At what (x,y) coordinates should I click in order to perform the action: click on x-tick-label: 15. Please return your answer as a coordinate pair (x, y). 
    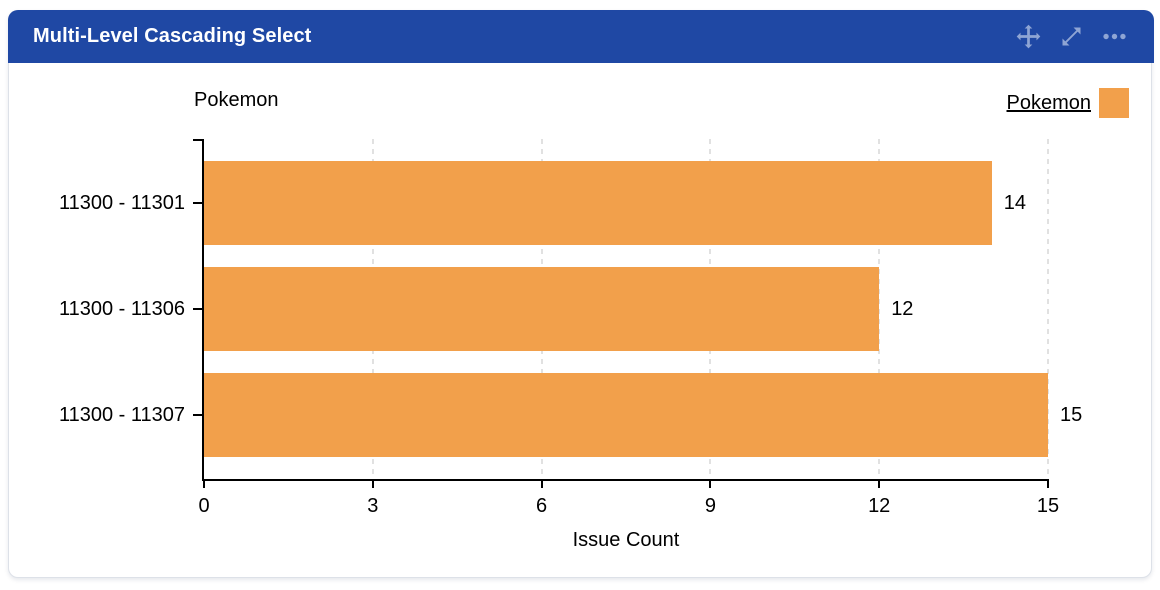
    Looking at the image, I should click on (1048, 506).